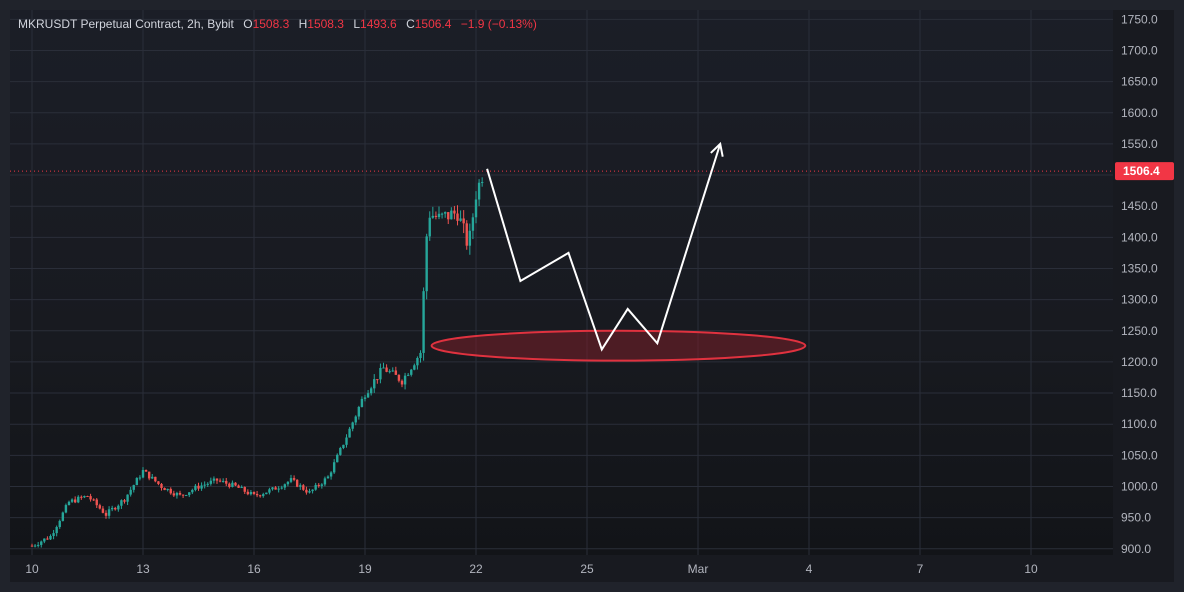 The height and width of the screenshot is (592, 1184). Describe the element at coordinates (1136, 548) in the screenshot. I see `price-tick-label: 900.0` at that location.